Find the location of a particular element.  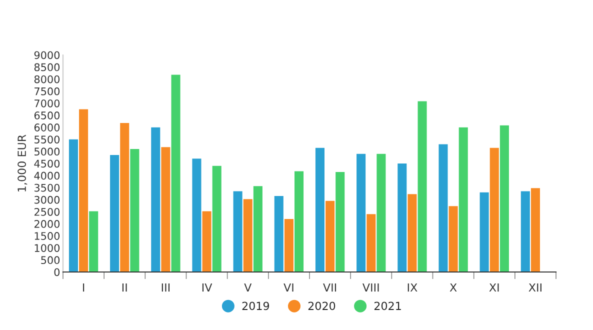

y-tick-label: 6500 is located at coordinates (47, 116).